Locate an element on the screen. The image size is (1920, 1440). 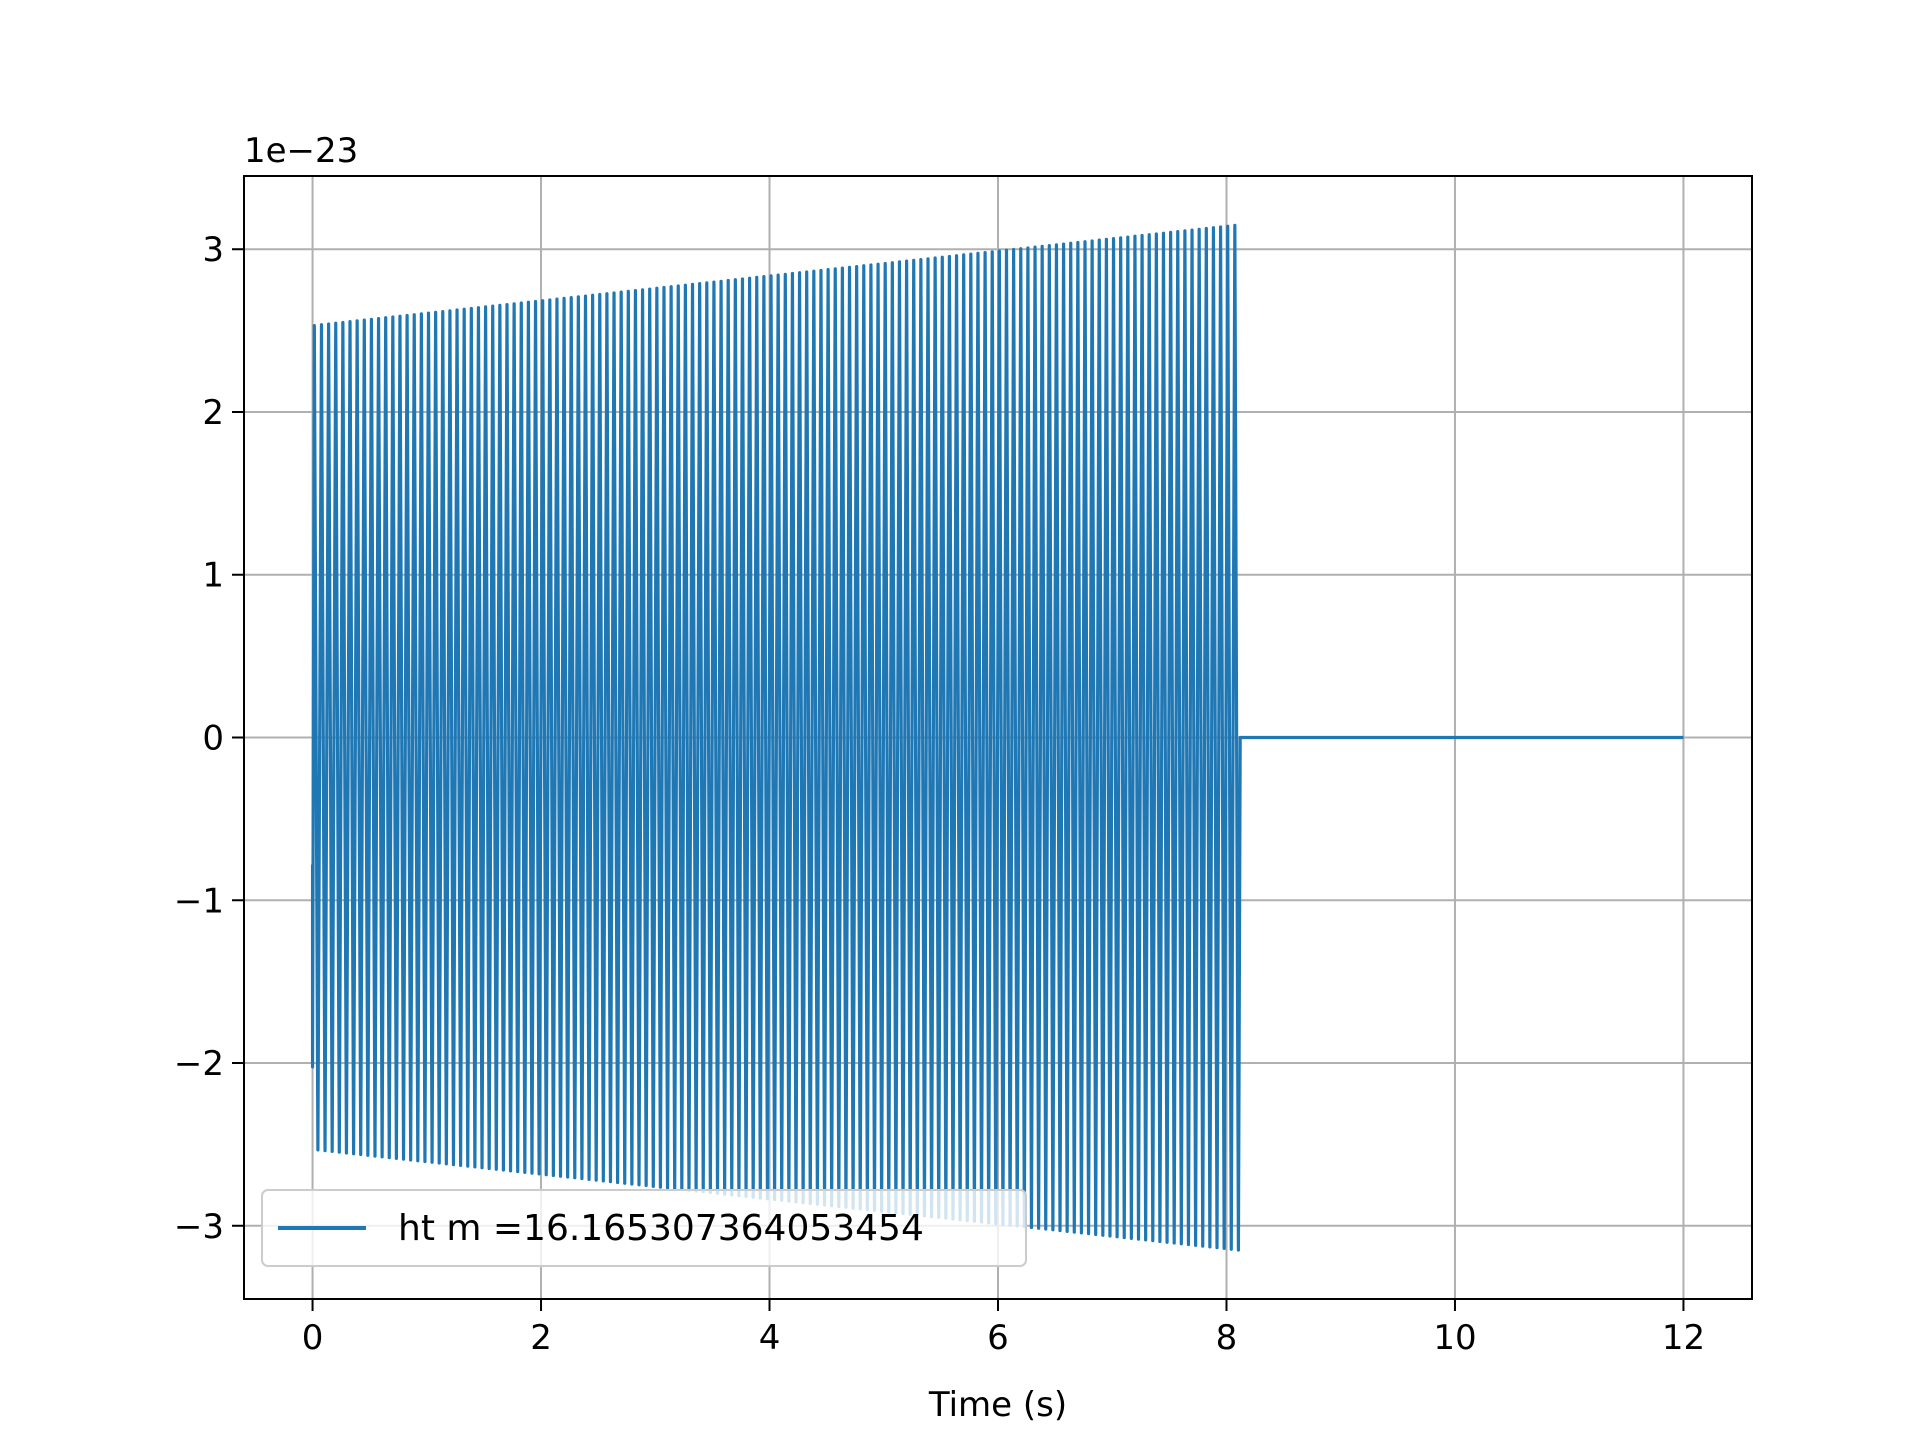
y-tick-label: −2 is located at coordinates (199, 1064).